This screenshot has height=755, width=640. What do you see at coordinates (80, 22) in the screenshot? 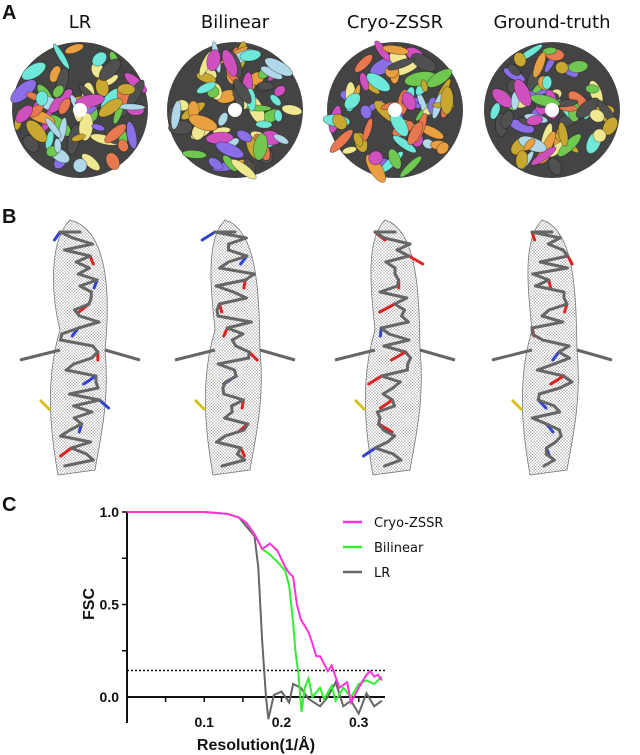
I see `column-label-lr: LR` at bounding box center [80, 22].